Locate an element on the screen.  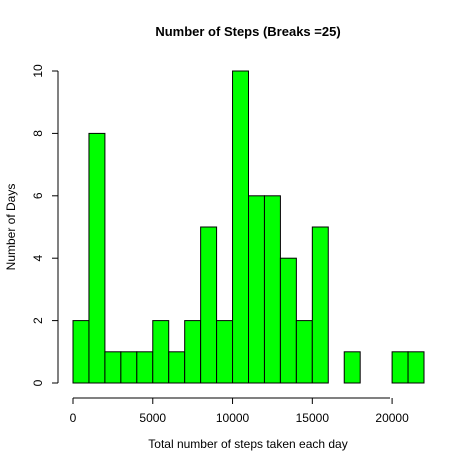
x-tick-label: 10000 is located at coordinates (233, 418).